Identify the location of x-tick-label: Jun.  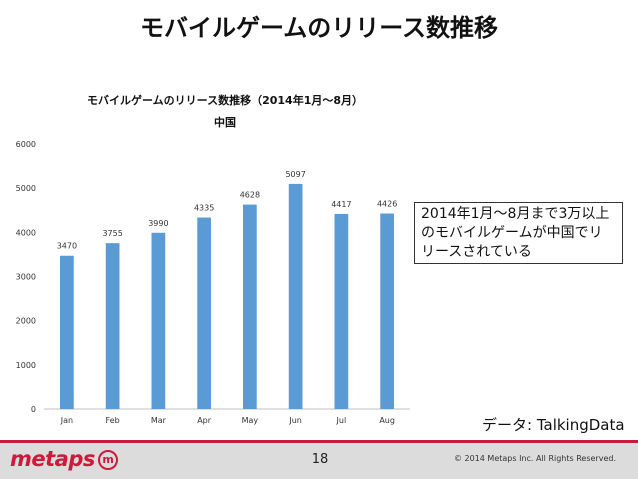
(295, 420).